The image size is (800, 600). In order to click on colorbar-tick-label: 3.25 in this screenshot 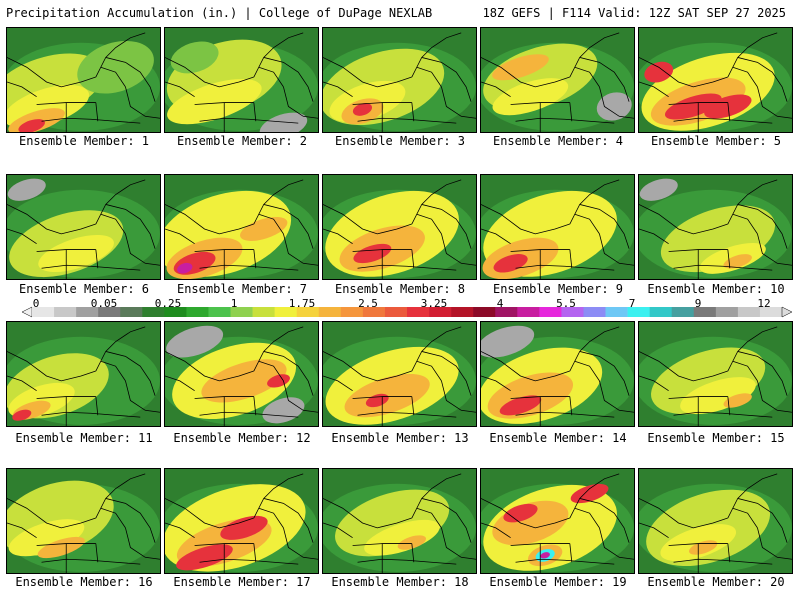, I will do `click(434, 303)`.